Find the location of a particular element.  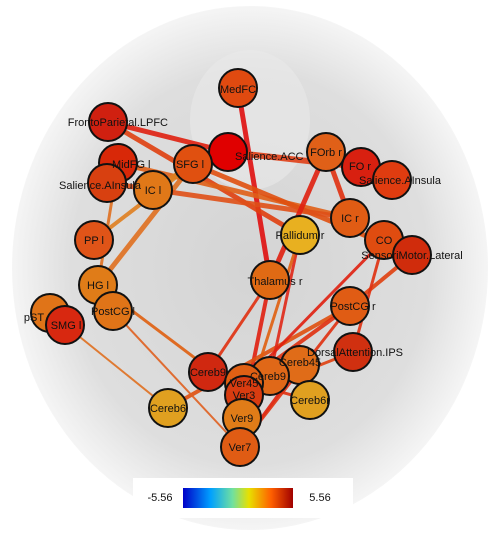

node-label: PostCG l is located at coordinates (113, 312).